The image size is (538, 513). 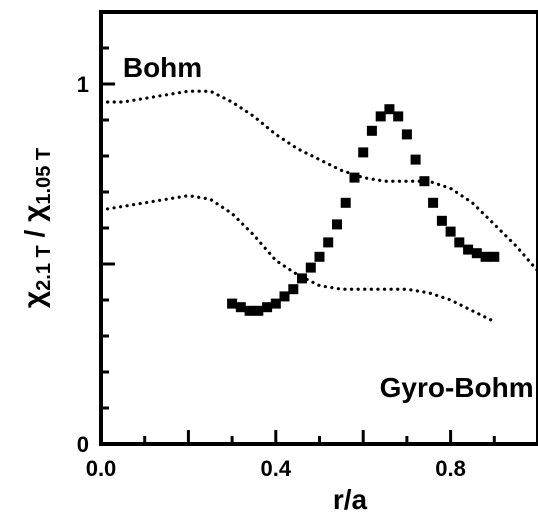 What do you see at coordinates (34, 299) in the screenshot?
I see `y-label-chi-1: χ` at bounding box center [34, 299].